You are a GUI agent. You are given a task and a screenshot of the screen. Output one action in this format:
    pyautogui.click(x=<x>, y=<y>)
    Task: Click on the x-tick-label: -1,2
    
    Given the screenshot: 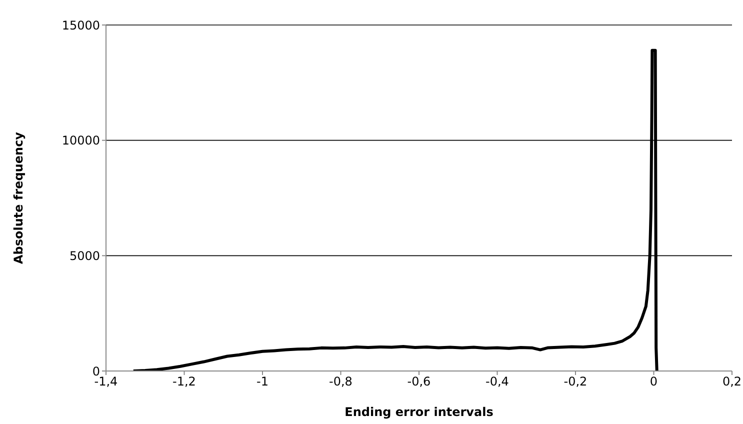 What is the action you would take?
    pyautogui.click(x=184, y=381)
    